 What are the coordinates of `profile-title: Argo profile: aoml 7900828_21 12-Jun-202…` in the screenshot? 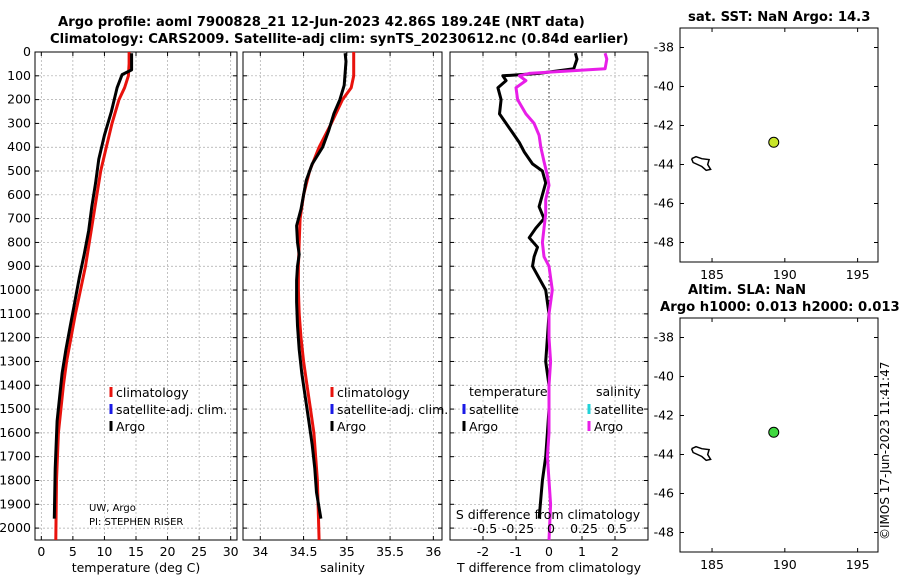 It's located at (321, 22).